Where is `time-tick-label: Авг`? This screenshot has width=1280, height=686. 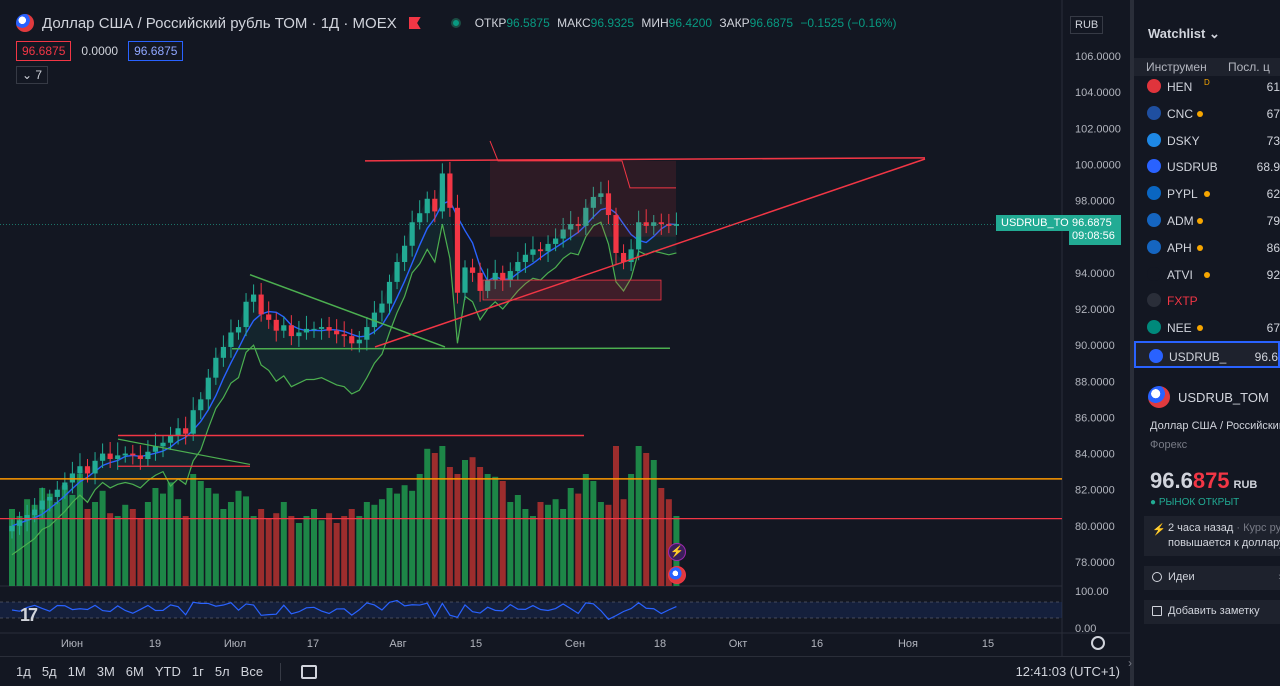
time-tick-label: Авг is located at coordinates (397, 644).